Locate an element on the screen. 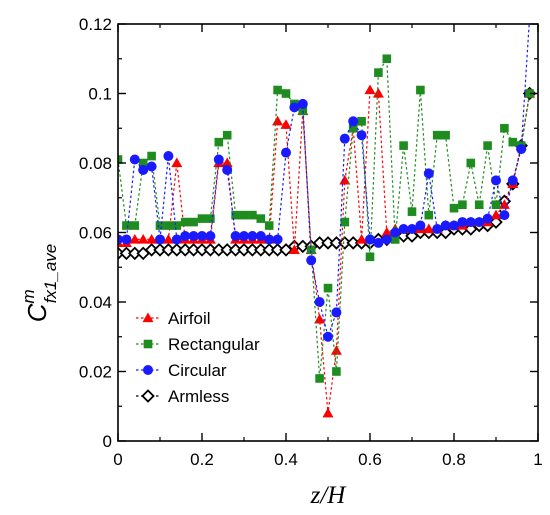 The height and width of the screenshot is (515, 550). y-axis-title-sup: m is located at coordinates (28, 296).